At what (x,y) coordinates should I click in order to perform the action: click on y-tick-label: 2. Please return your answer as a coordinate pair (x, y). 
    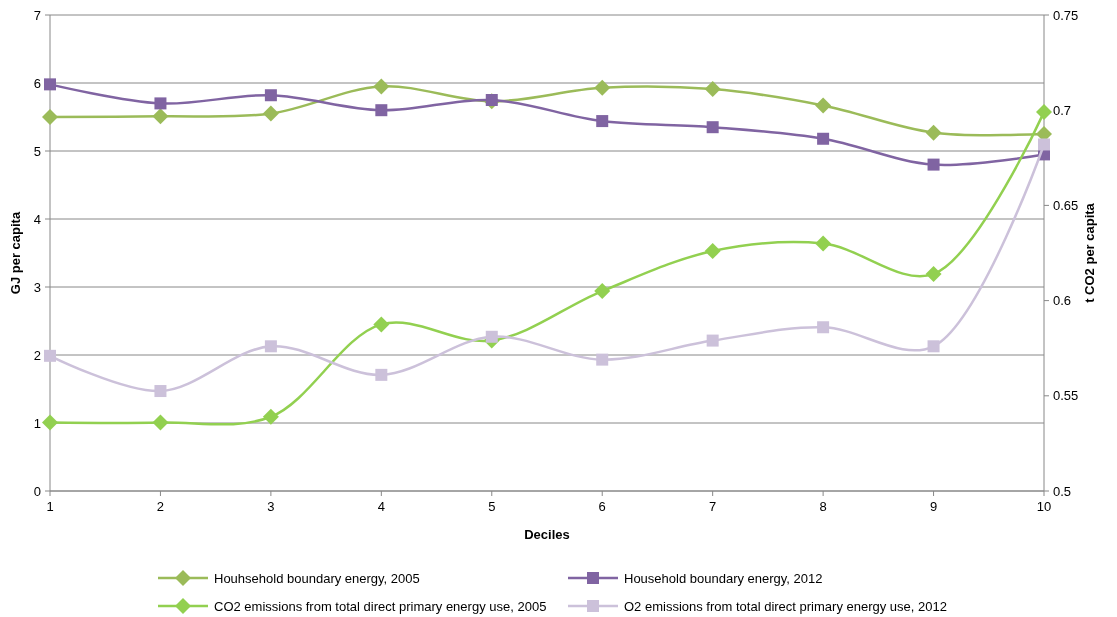
    Looking at the image, I should click on (37, 355).